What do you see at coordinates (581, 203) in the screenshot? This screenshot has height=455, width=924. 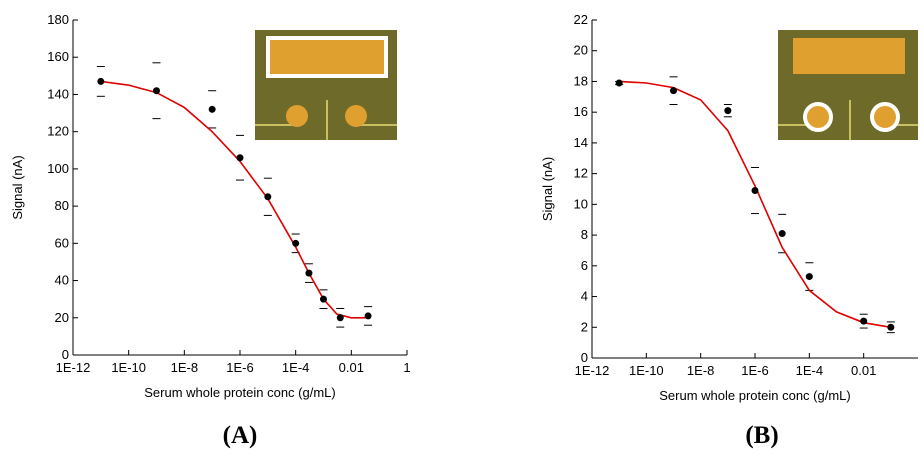 I see `y-tick-label: 10` at bounding box center [581, 203].